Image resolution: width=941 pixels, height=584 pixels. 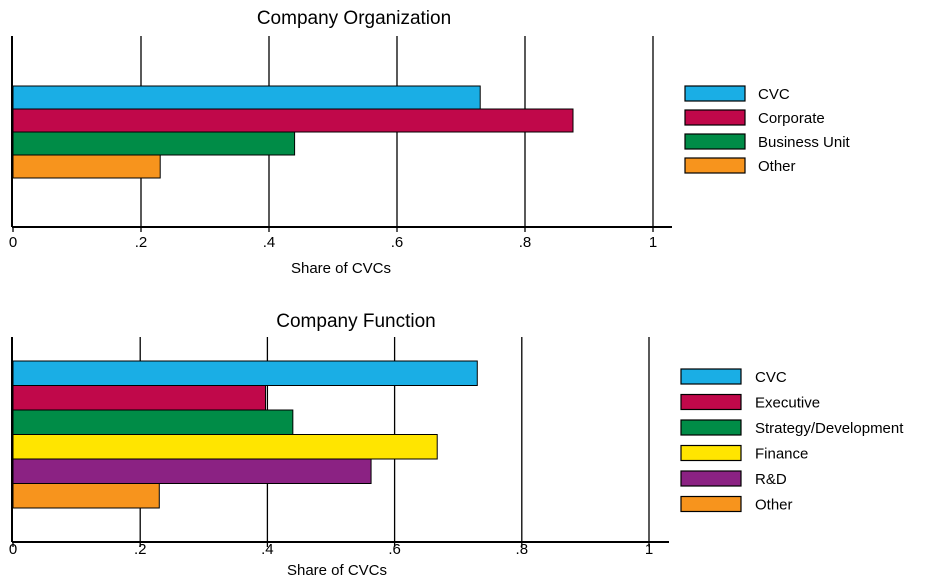 What do you see at coordinates (354, 18) in the screenshot?
I see `chart-title: Company Organization` at bounding box center [354, 18].